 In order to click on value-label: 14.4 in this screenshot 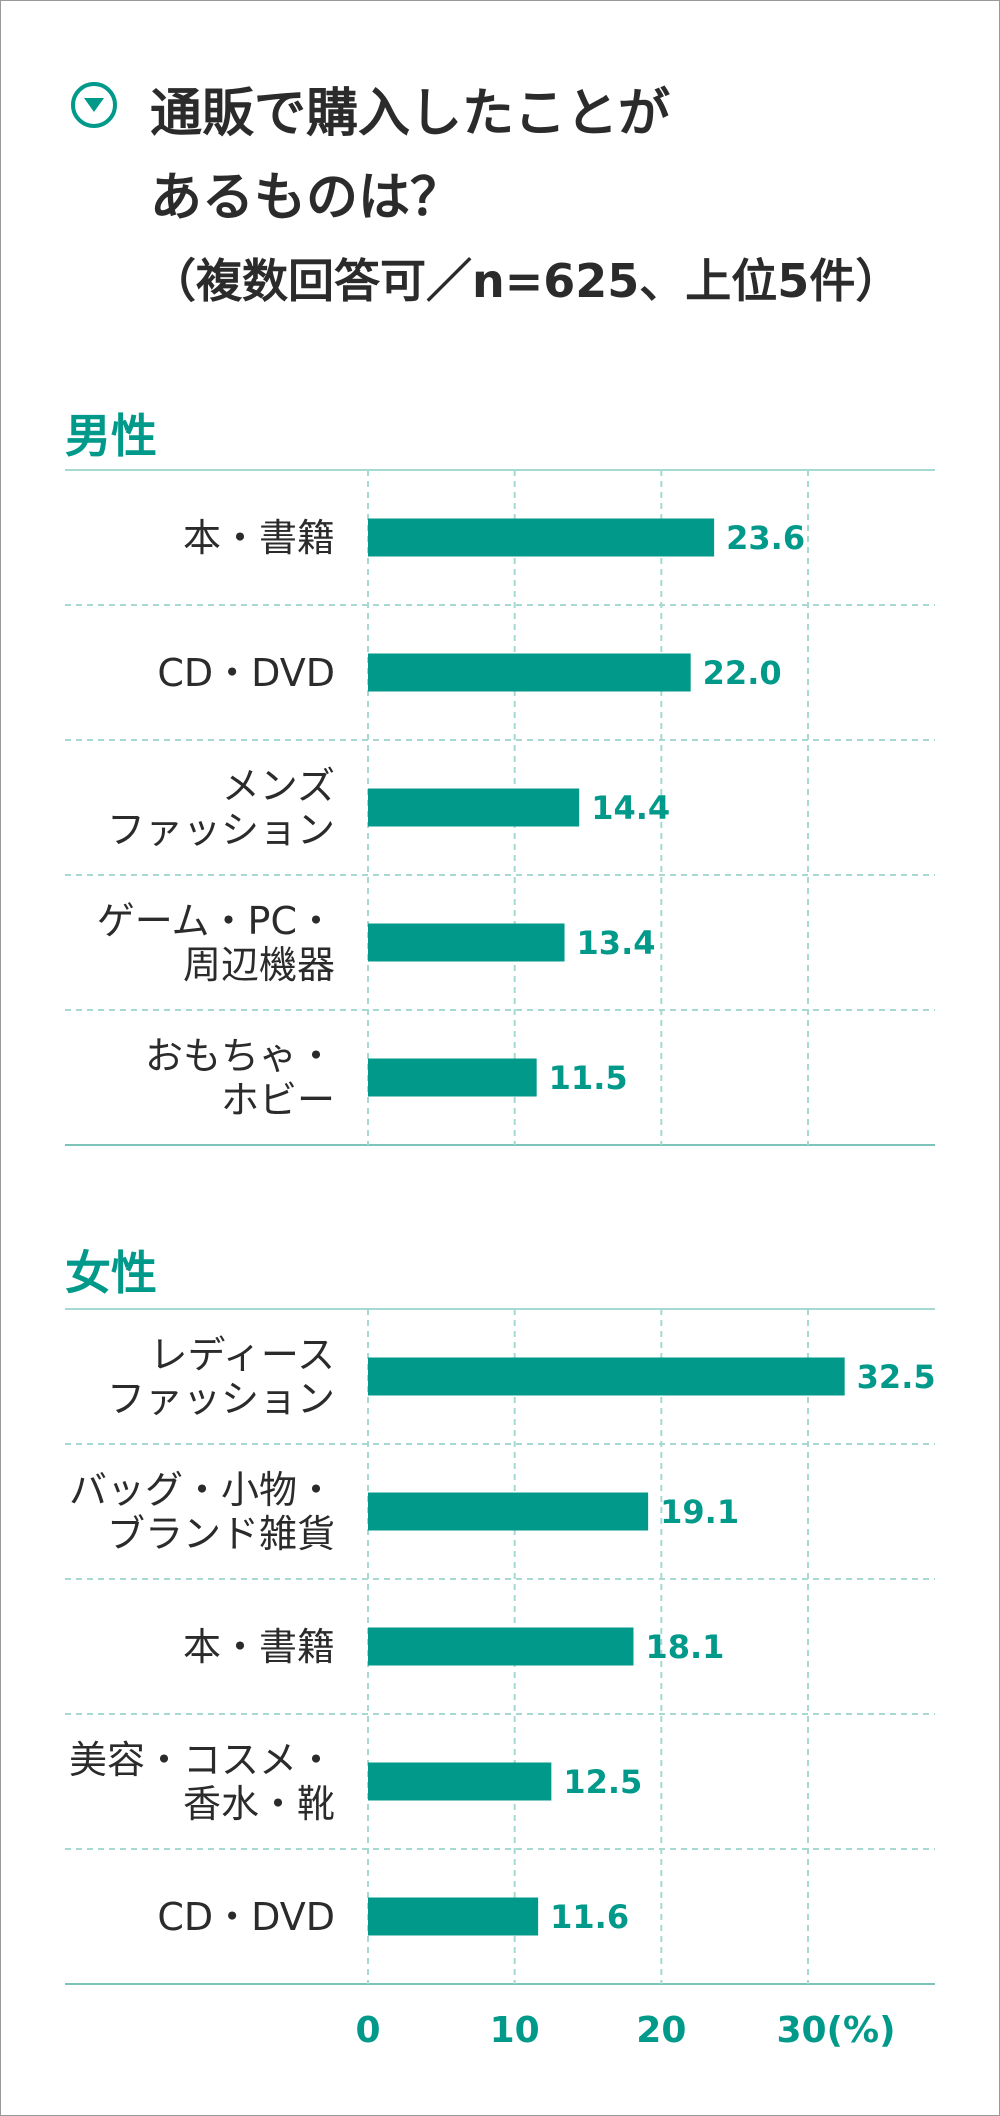, I will do `click(631, 807)`.